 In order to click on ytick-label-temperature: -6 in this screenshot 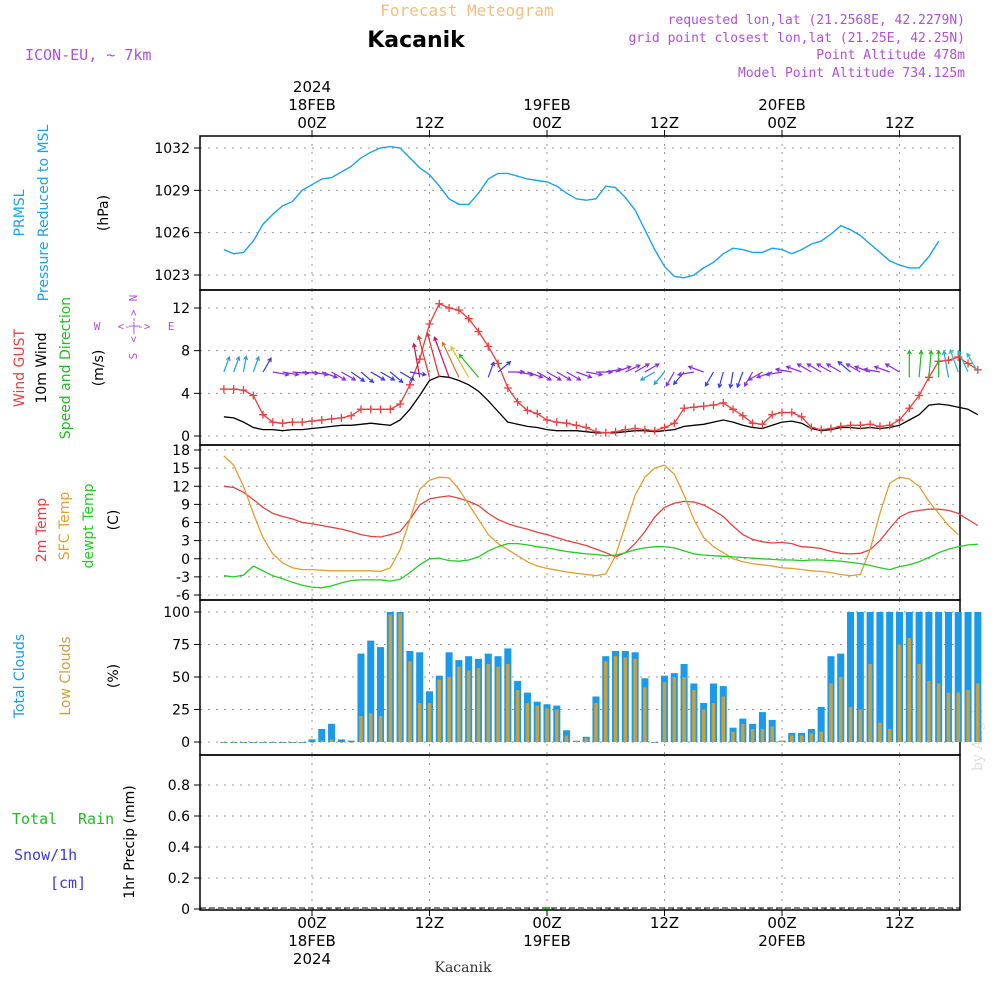, I will do `click(183, 596)`.